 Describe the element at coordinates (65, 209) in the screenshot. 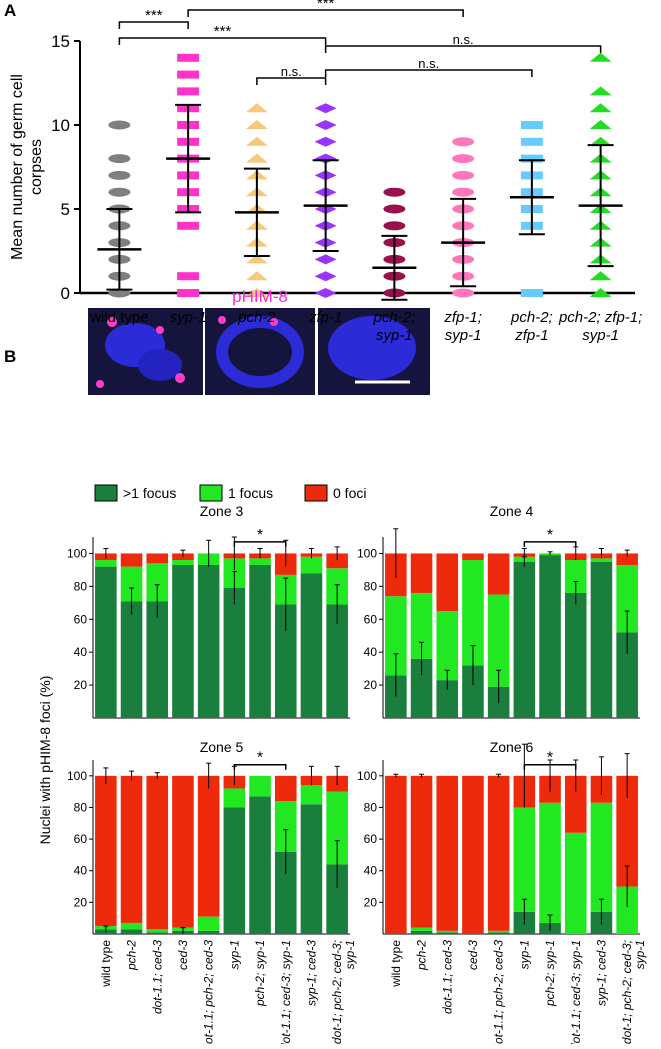

I see `y-tick-label: 5` at that location.